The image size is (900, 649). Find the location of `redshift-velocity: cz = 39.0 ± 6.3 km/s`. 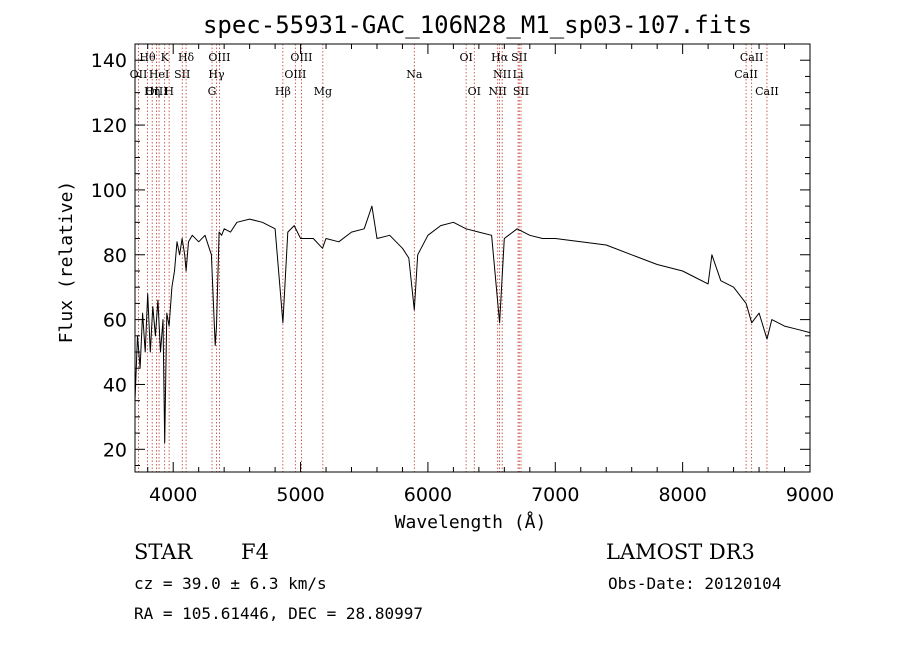

redshift-velocity: cz = 39.0 ± 6.3 km/s is located at coordinates (230, 583).